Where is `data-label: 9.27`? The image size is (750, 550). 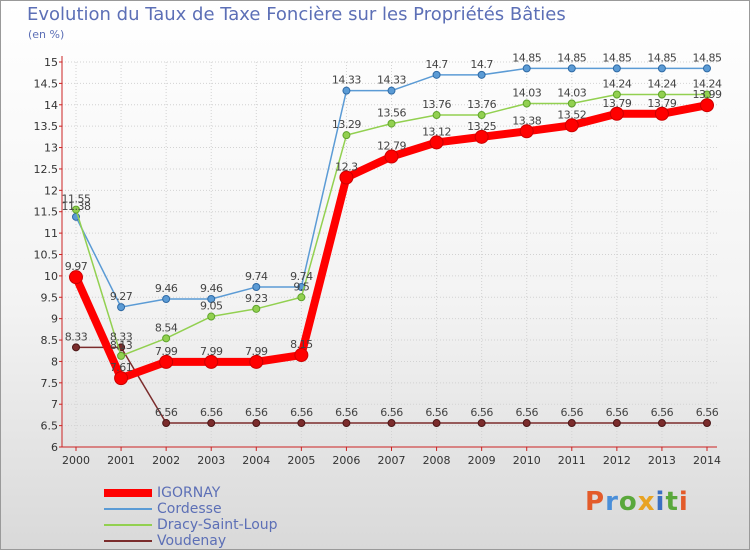 data-label: 9.27 is located at coordinates (121, 296).